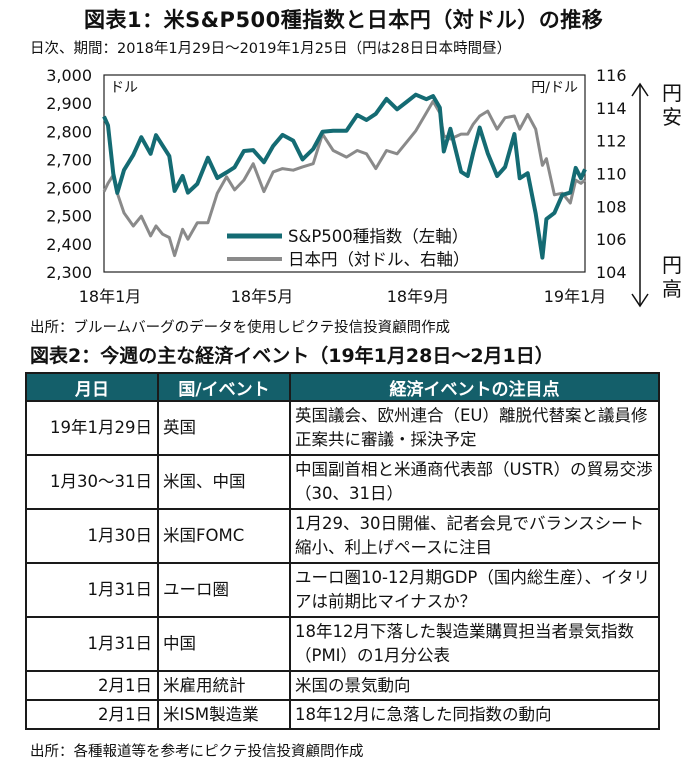  Describe the element at coordinates (379, 259) in the screenshot. I see `legend-label-yen: 日本円（対ドル、右軸）` at that location.